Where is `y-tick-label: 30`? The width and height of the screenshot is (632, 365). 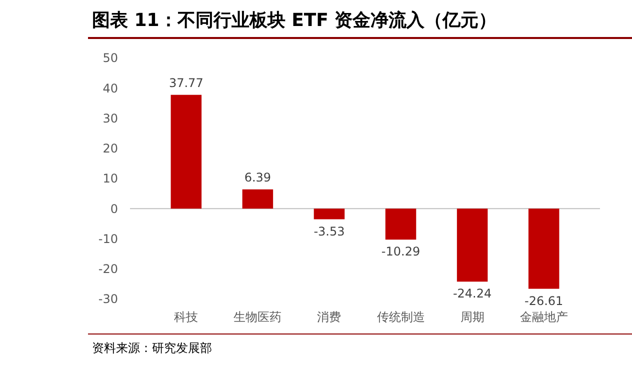
y-tick-label: 30 is located at coordinates (110, 118).